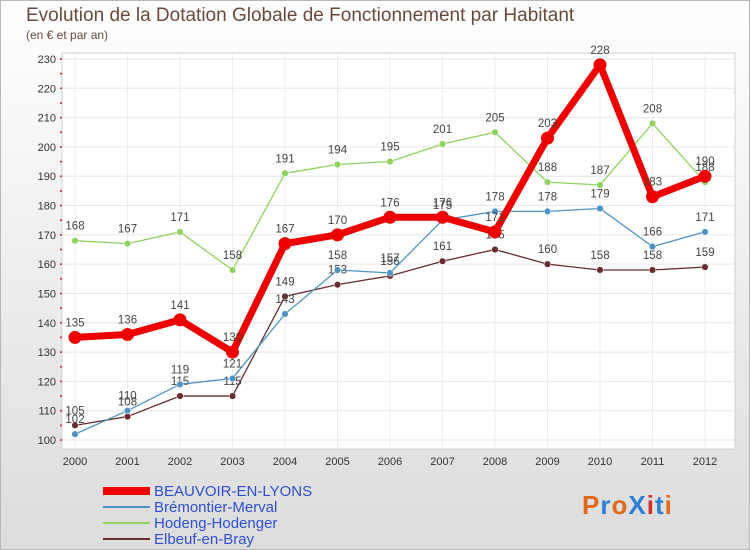 This screenshot has width=750, height=550. I want to click on data-label: 119, so click(180, 370).